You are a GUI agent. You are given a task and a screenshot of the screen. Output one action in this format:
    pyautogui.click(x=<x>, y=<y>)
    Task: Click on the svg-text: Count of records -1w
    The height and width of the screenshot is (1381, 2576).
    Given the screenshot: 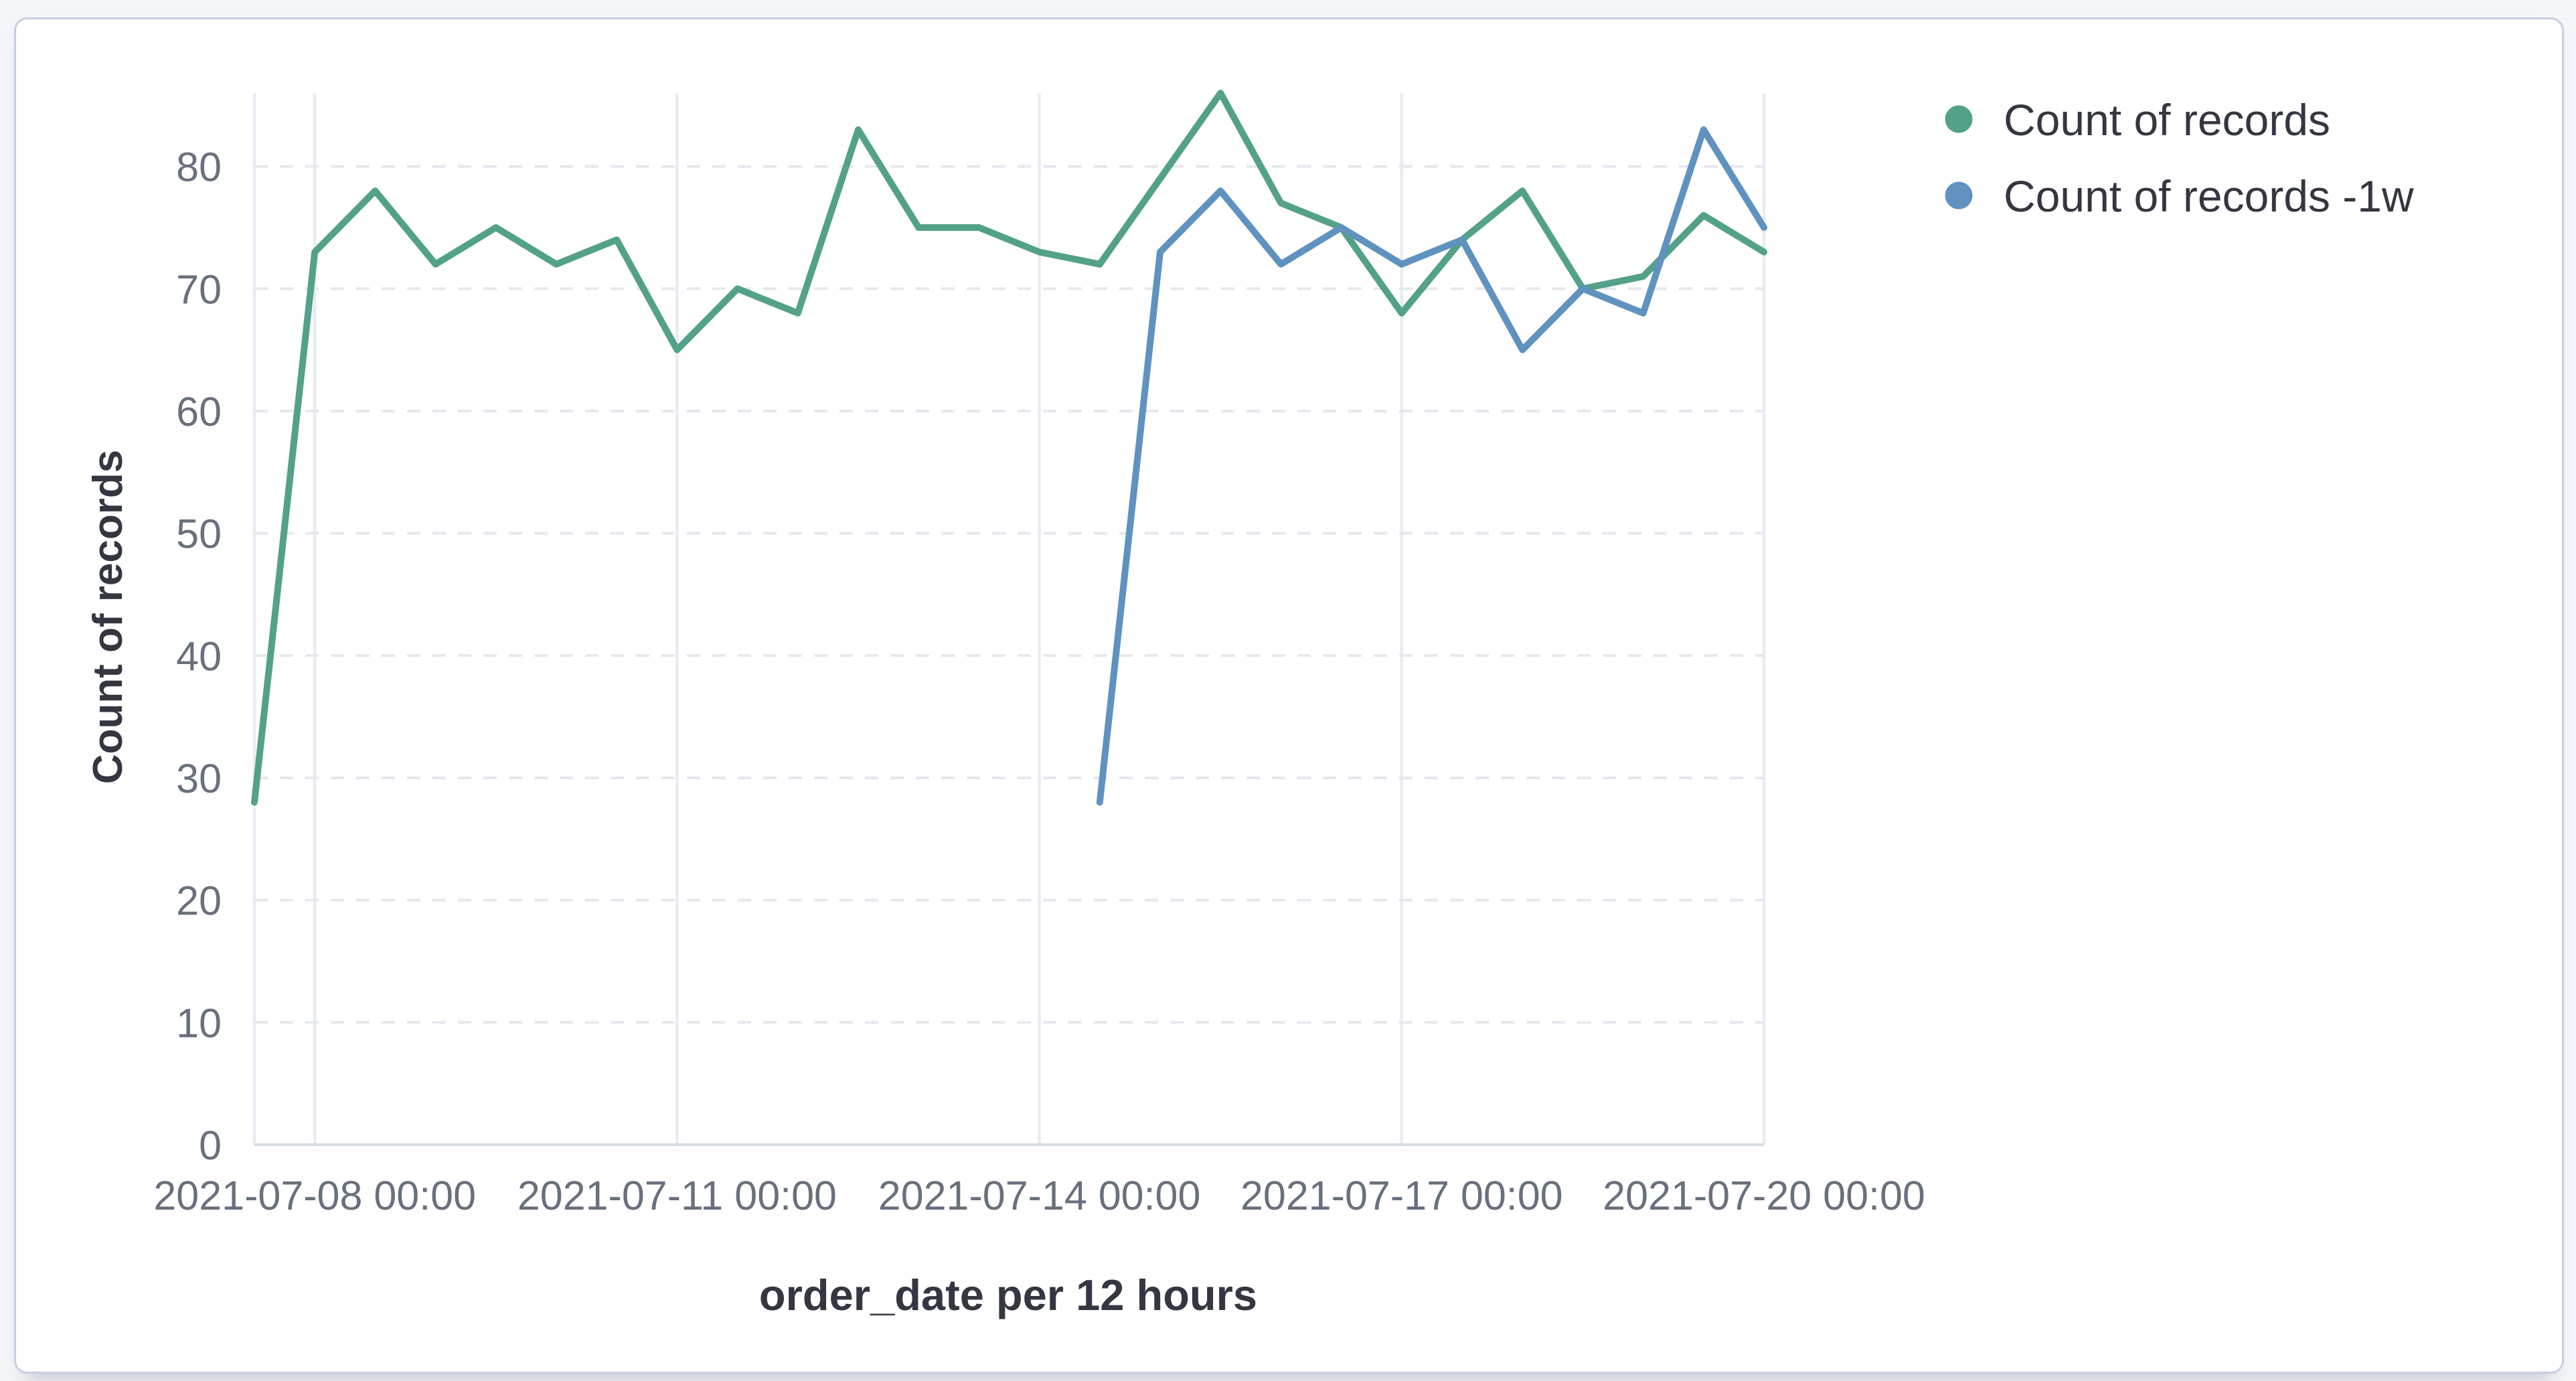 What is the action you would take?
    pyautogui.click(x=2209, y=196)
    